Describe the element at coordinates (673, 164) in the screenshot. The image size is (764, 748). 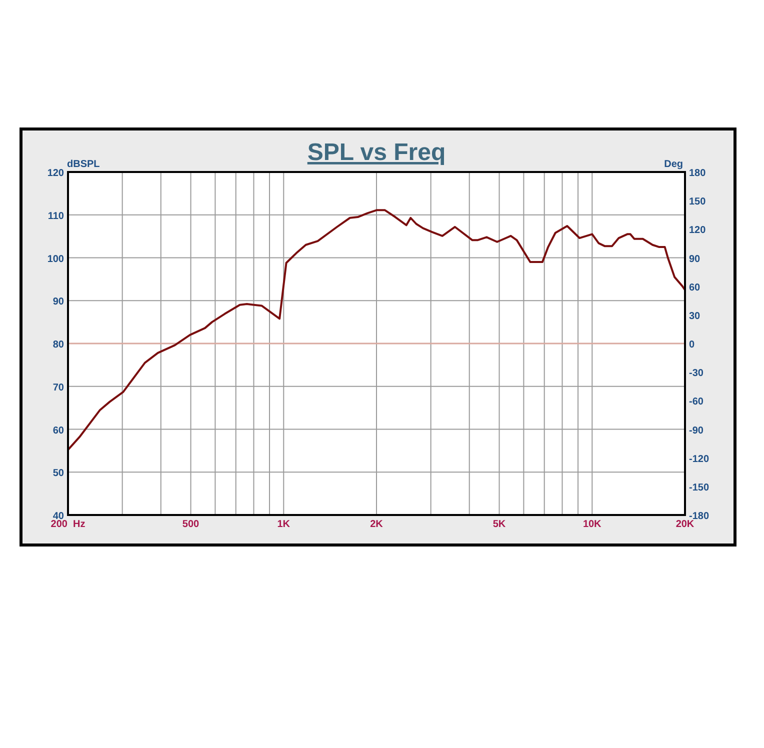
I see `y2-axis-title: Deg` at that location.